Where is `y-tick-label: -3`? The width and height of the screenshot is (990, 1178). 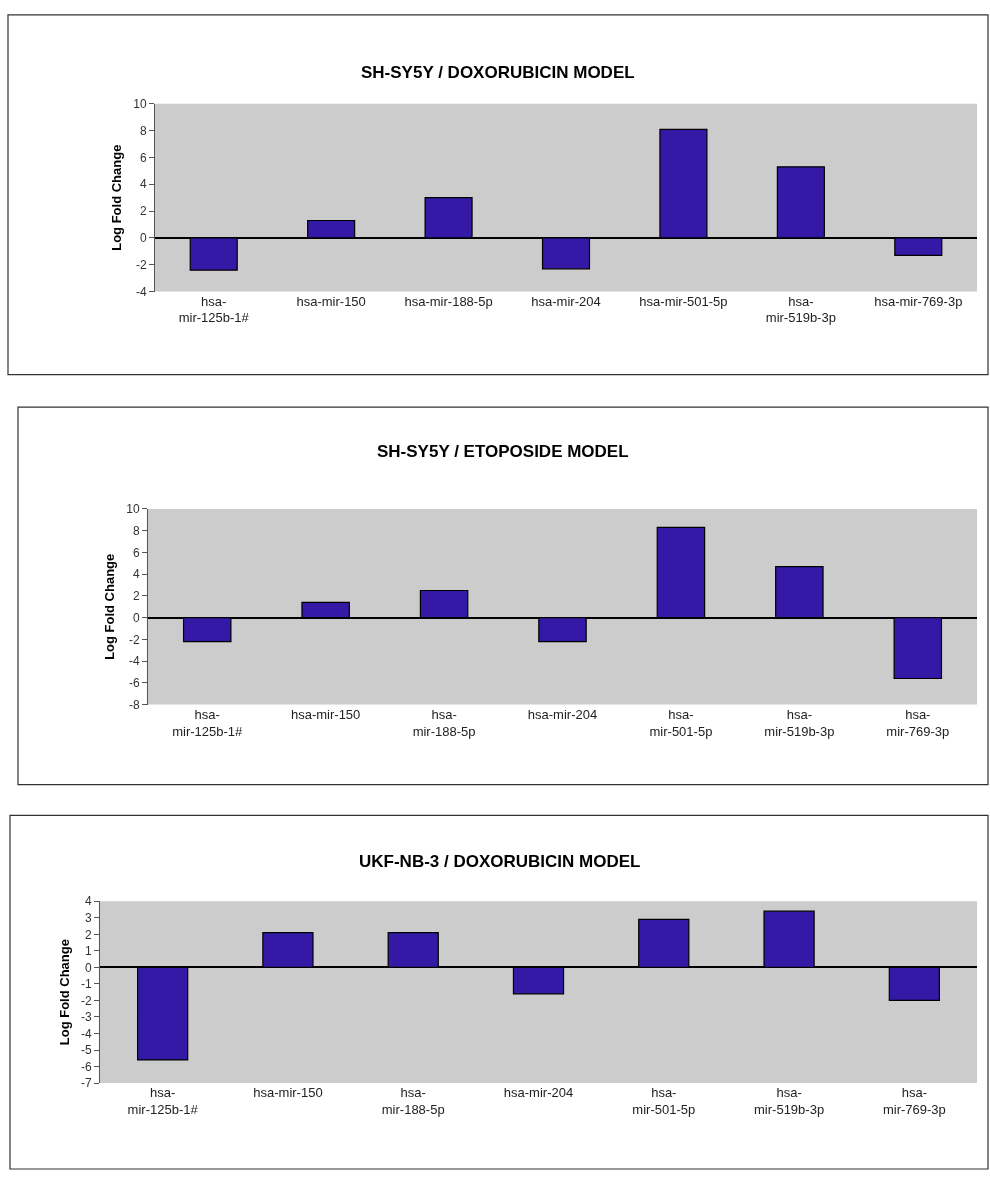 y-tick-label: -3 is located at coordinates (86, 1017).